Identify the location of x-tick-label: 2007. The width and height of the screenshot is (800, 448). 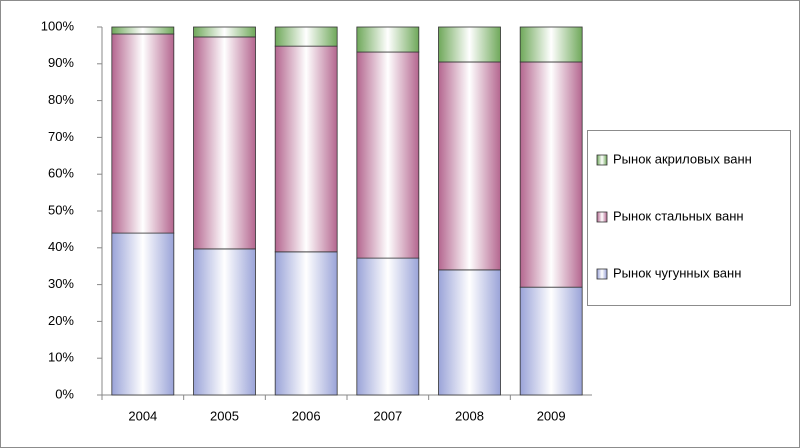
(387, 415).